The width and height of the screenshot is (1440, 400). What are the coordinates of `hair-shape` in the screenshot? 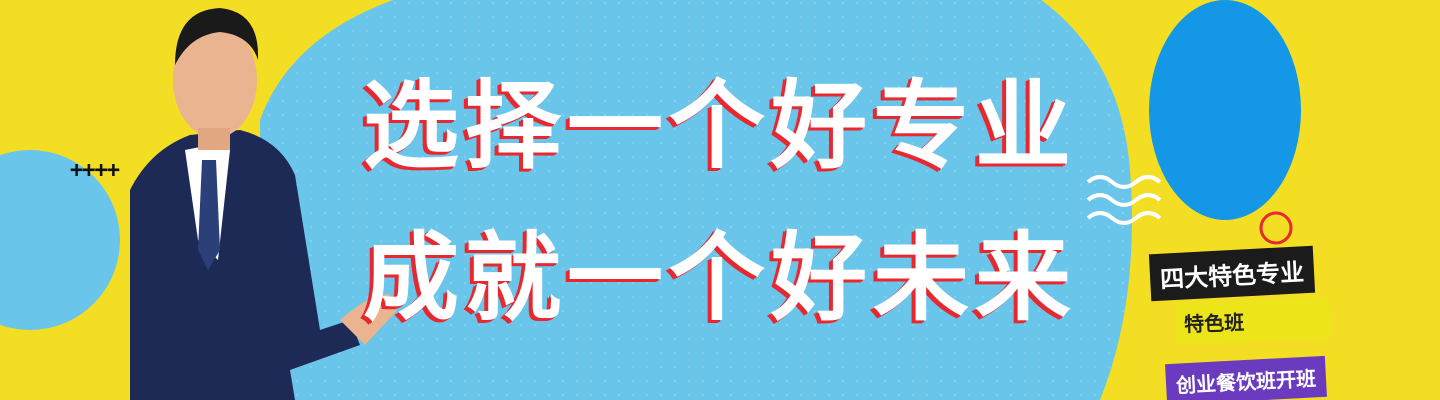 It's located at (217, 36).